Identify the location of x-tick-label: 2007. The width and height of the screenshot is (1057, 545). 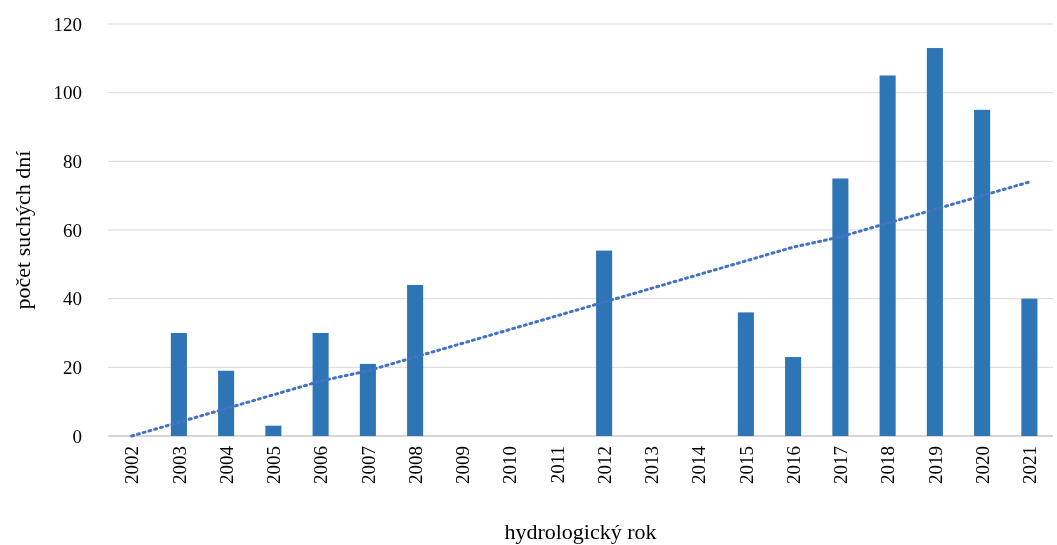
(368, 465).